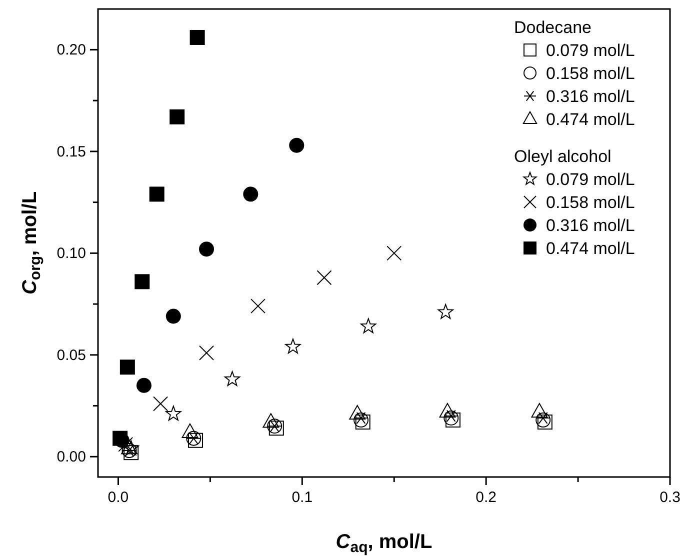 The image size is (684, 558). Describe the element at coordinates (71, 151) in the screenshot. I see `y-tick-label: 0.15` at that location.